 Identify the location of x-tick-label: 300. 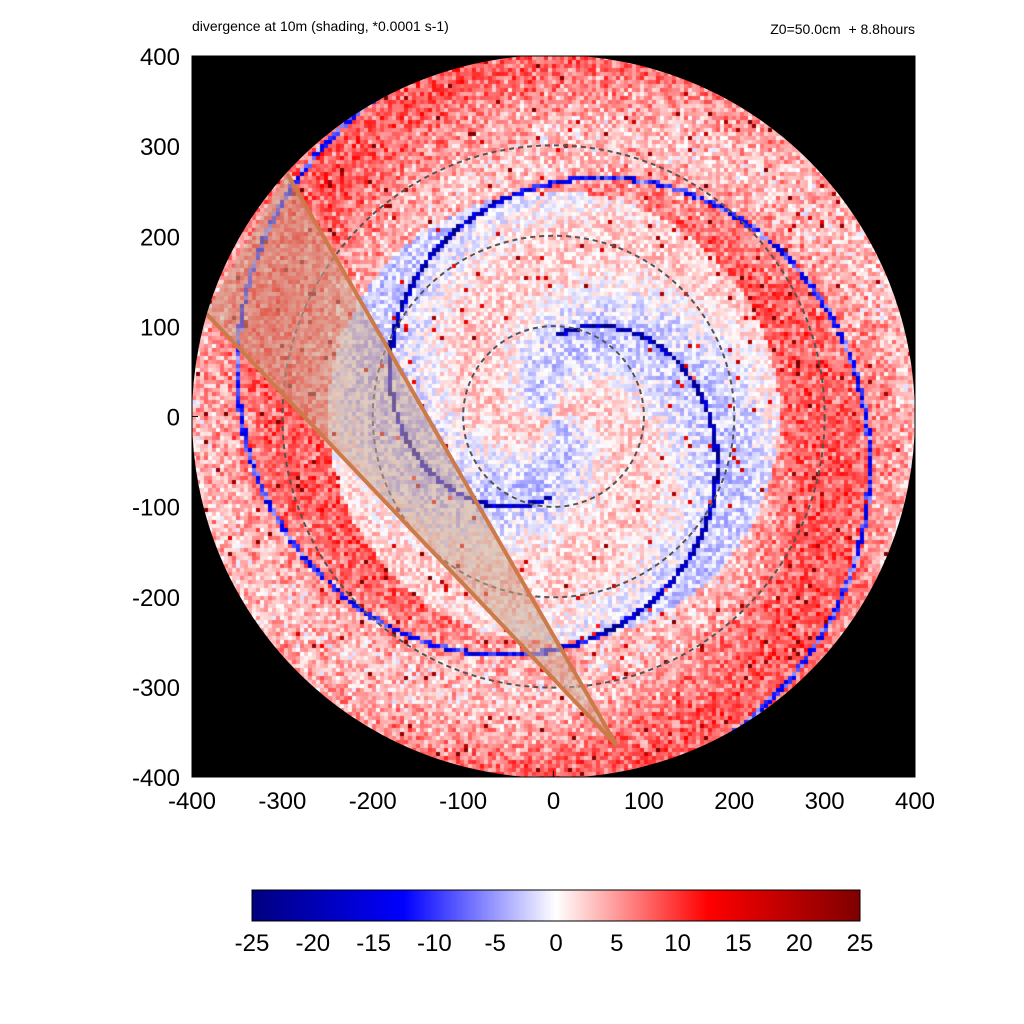
(825, 801).